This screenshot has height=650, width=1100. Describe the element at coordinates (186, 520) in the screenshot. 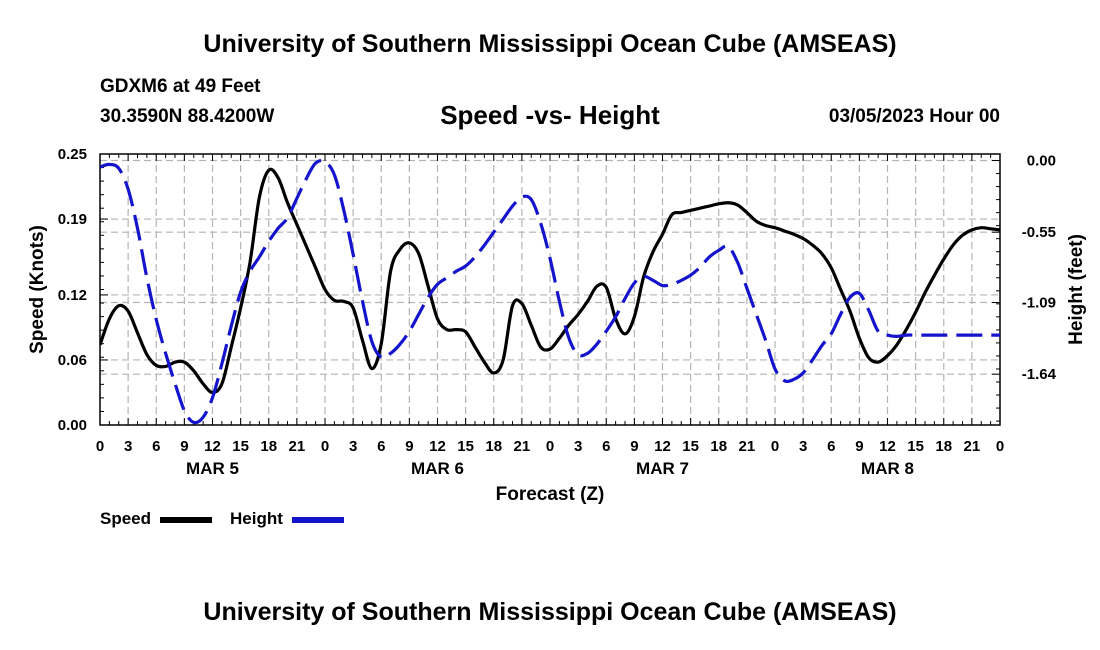

I see `legend-speed-swatch` at that location.